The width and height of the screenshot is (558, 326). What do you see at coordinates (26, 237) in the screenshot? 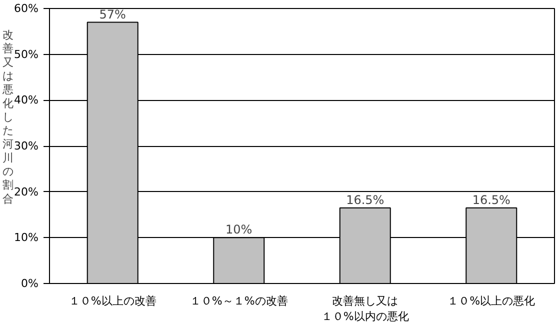
I see `y-tick-label: 10%` at bounding box center [26, 237].